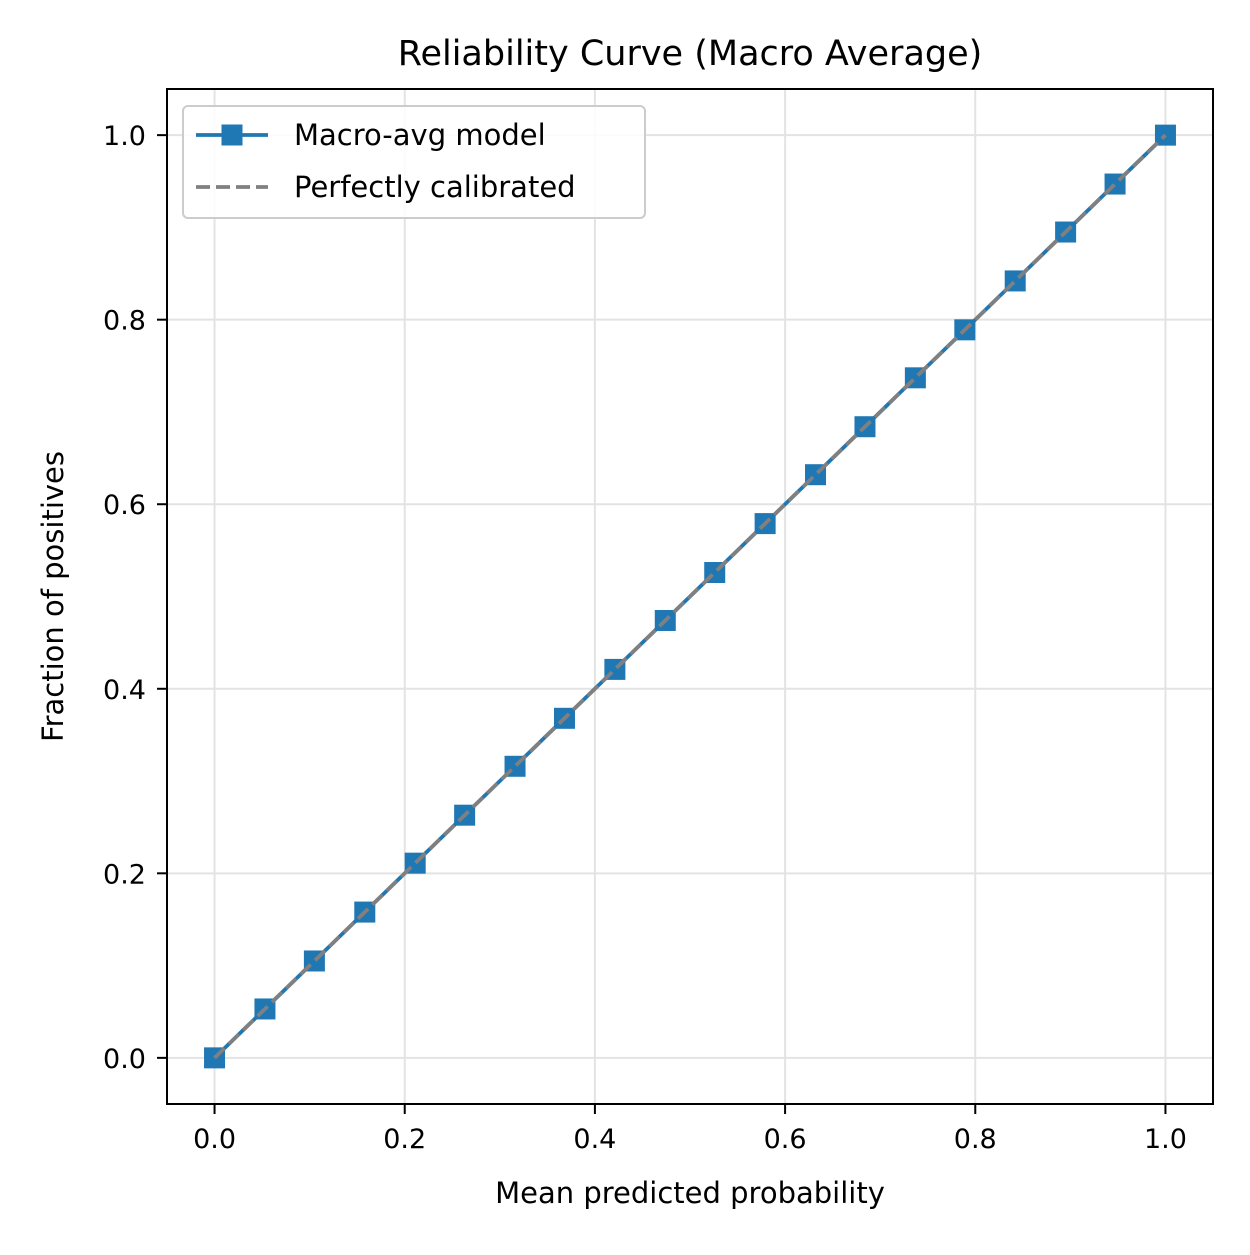 The width and height of the screenshot is (1250, 1255). What do you see at coordinates (1165, 1139) in the screenshot?
I see `x-tick-label: 1.0` at bounding box center [1165, 1139].